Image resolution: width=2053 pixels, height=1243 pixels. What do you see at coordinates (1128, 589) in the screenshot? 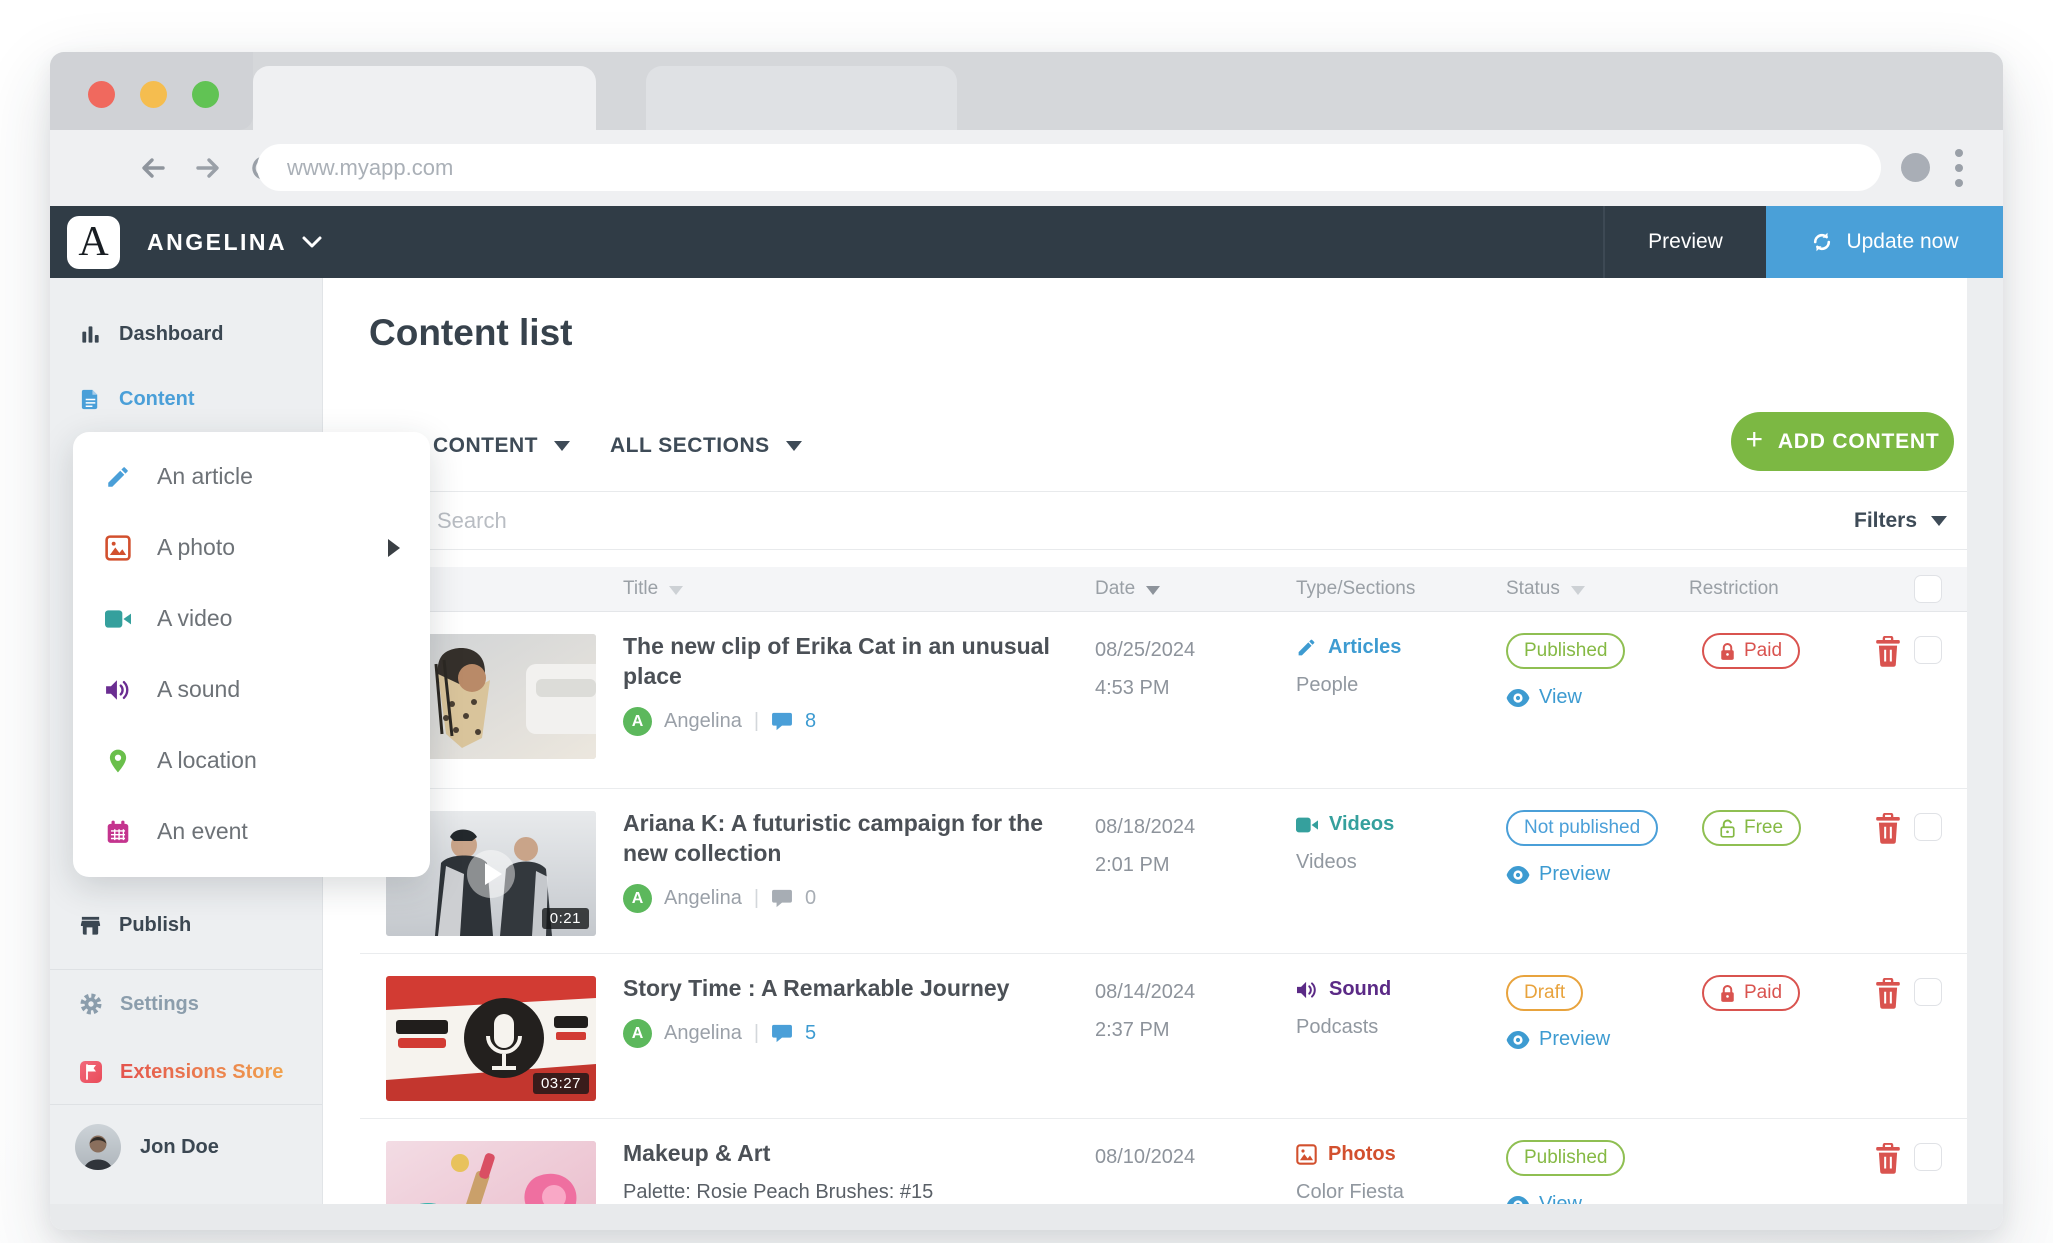
I see `header-date: Date` at bounding box center [1128, 589].